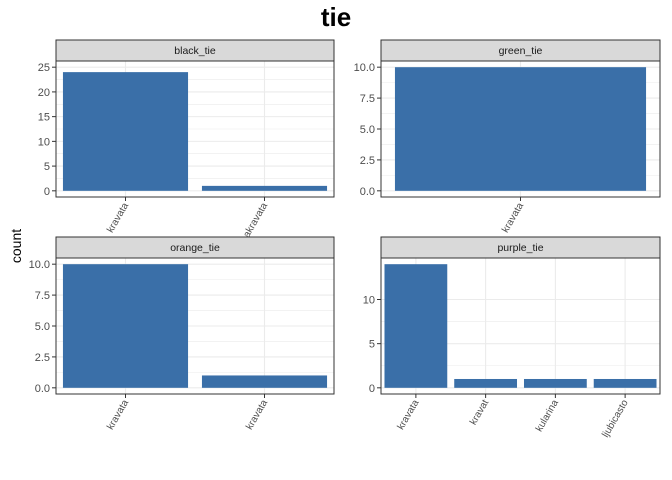 This screenshot has height=480, width=672. Describe the element at coordinates (547, 416) in the screenshot. I see `x-tick-label: kularina` at that location.